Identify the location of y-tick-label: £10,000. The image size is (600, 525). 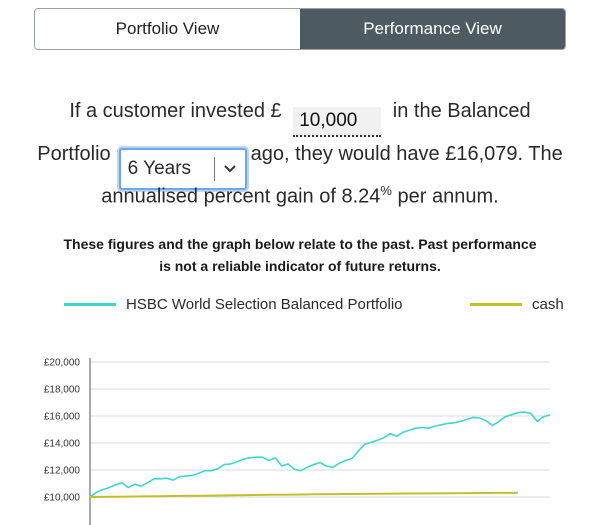
(62, 498).